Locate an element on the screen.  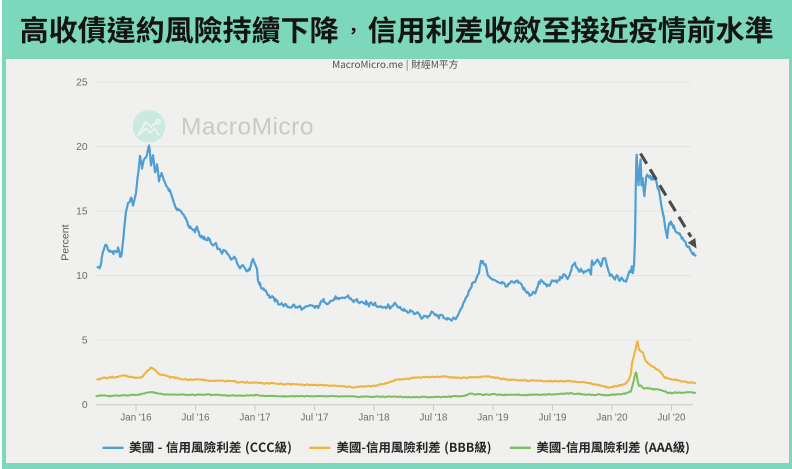
svg-text: Jul '19 is located at coordinates (552, 417).